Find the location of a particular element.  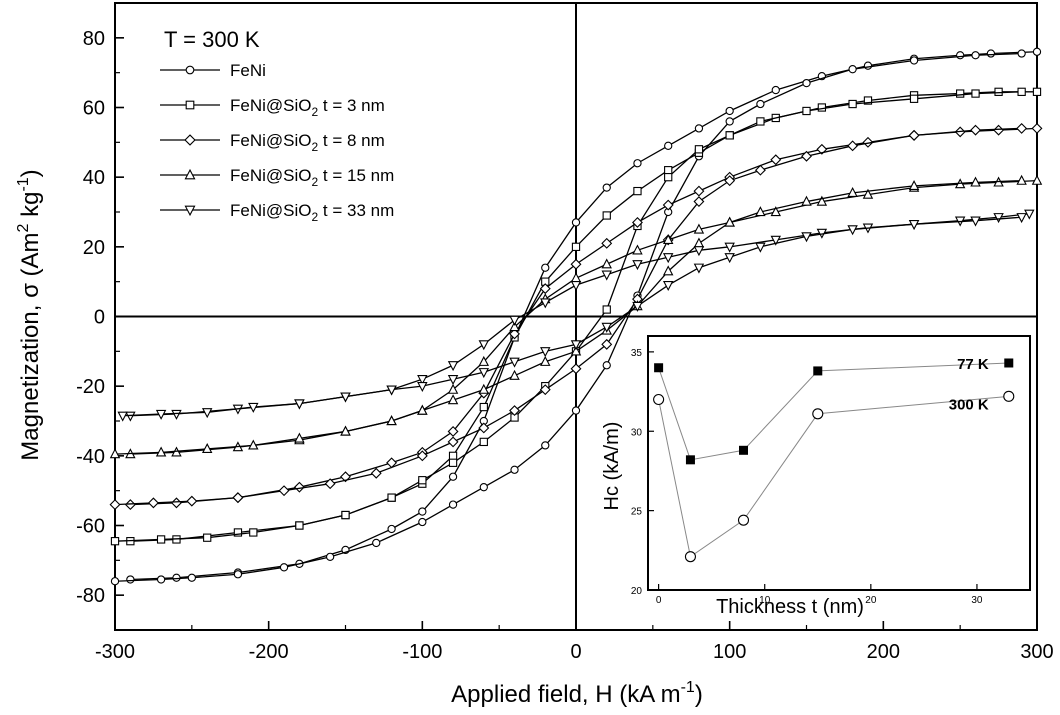

inset-x-axis-label: Thickness t (nm) is located at coordinates (790, 607).